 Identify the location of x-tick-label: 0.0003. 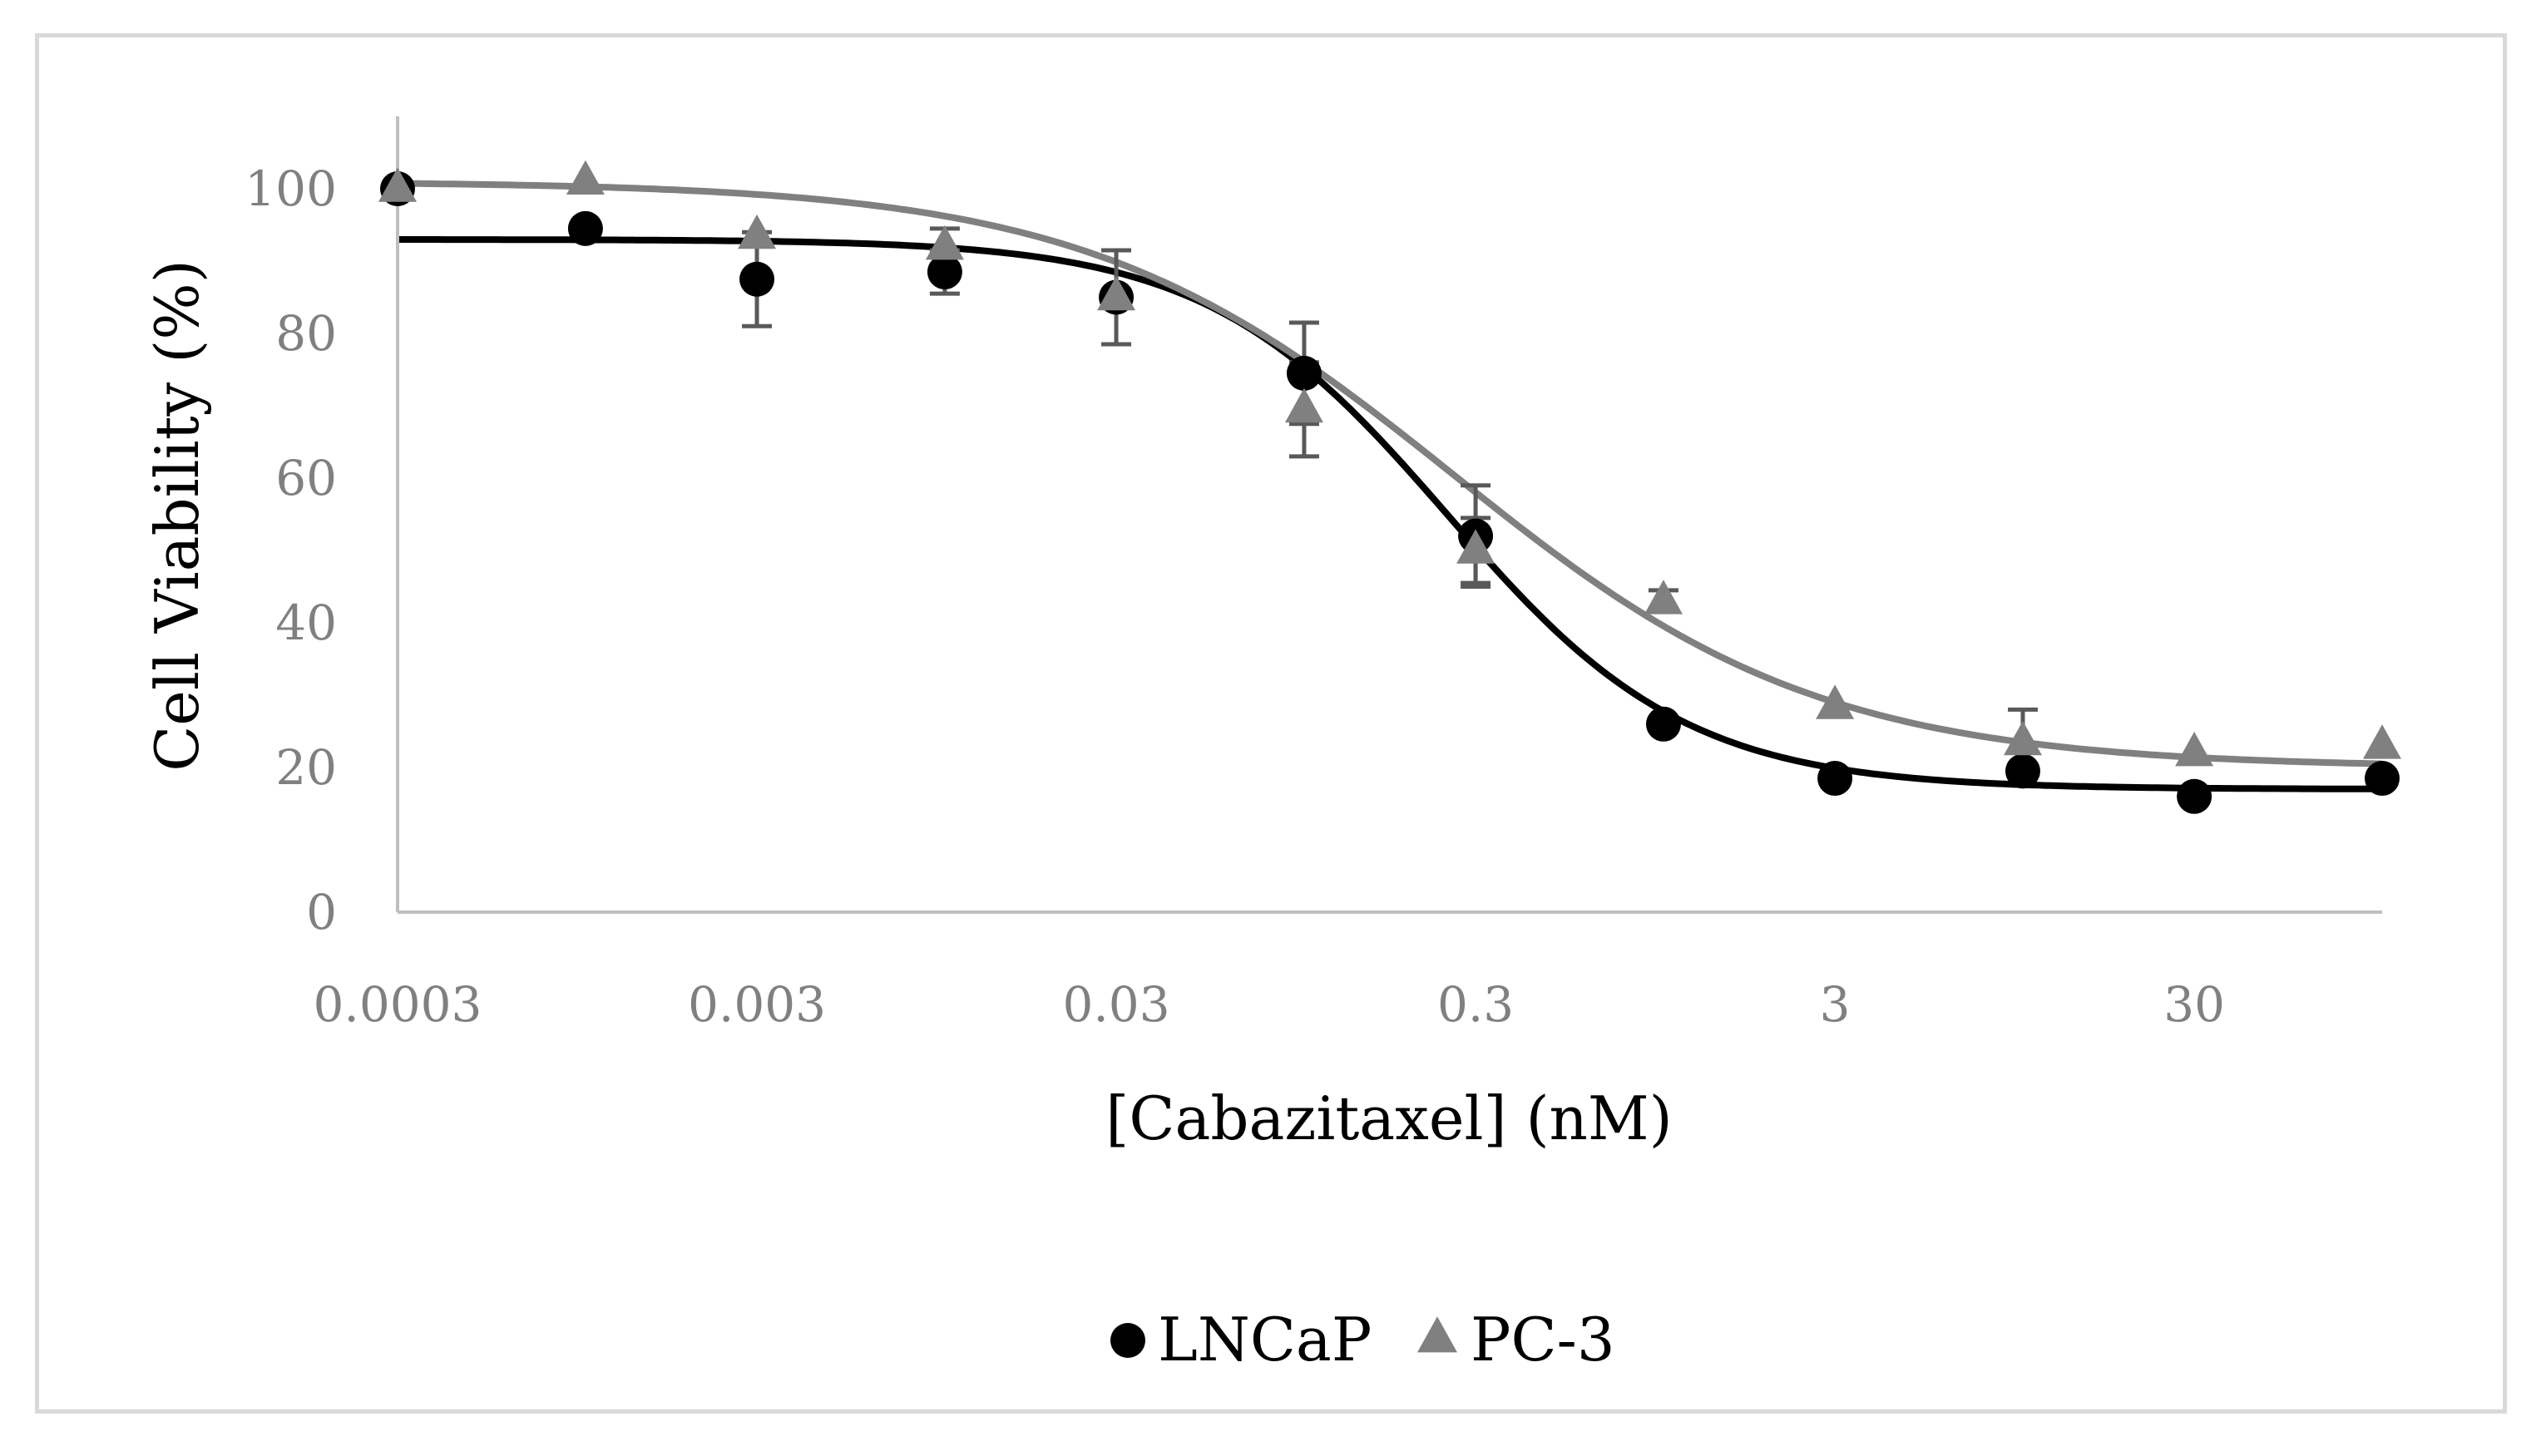
(398, 1004).